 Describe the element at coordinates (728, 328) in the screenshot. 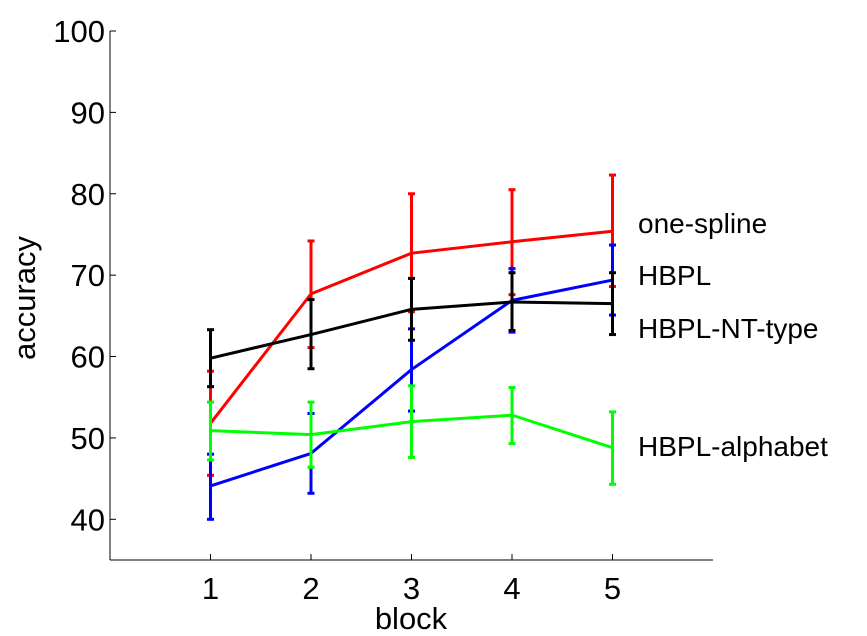

I see `series-label: HBPL-NT-type` at that location.